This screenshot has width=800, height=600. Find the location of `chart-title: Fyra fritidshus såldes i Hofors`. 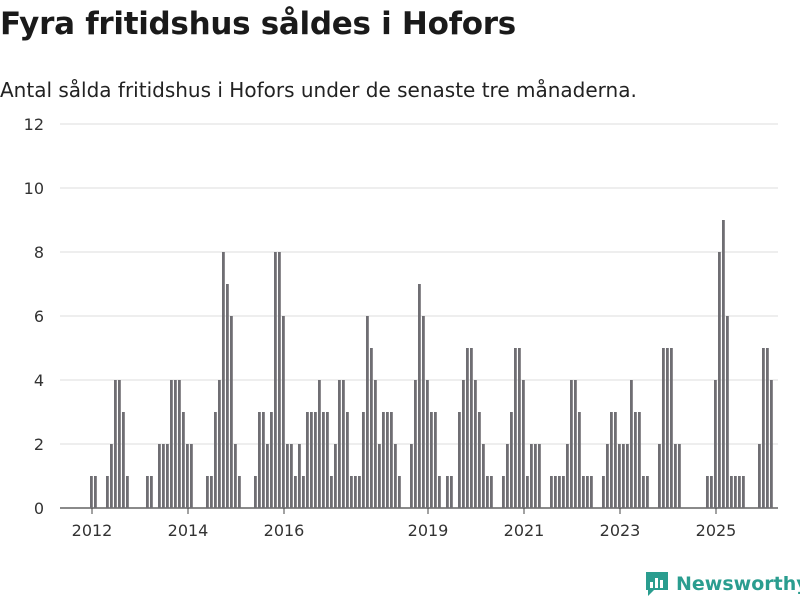

chart-title: Fyra fritidshus såldes i Hofors is located at coordinates (258, 24).